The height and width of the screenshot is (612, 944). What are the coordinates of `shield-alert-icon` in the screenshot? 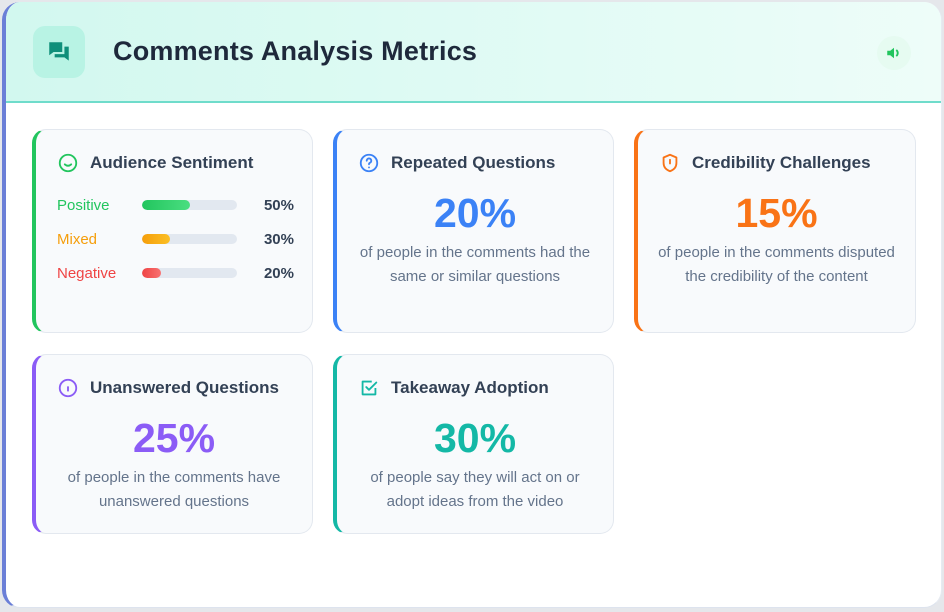 It's located at (670, 163).